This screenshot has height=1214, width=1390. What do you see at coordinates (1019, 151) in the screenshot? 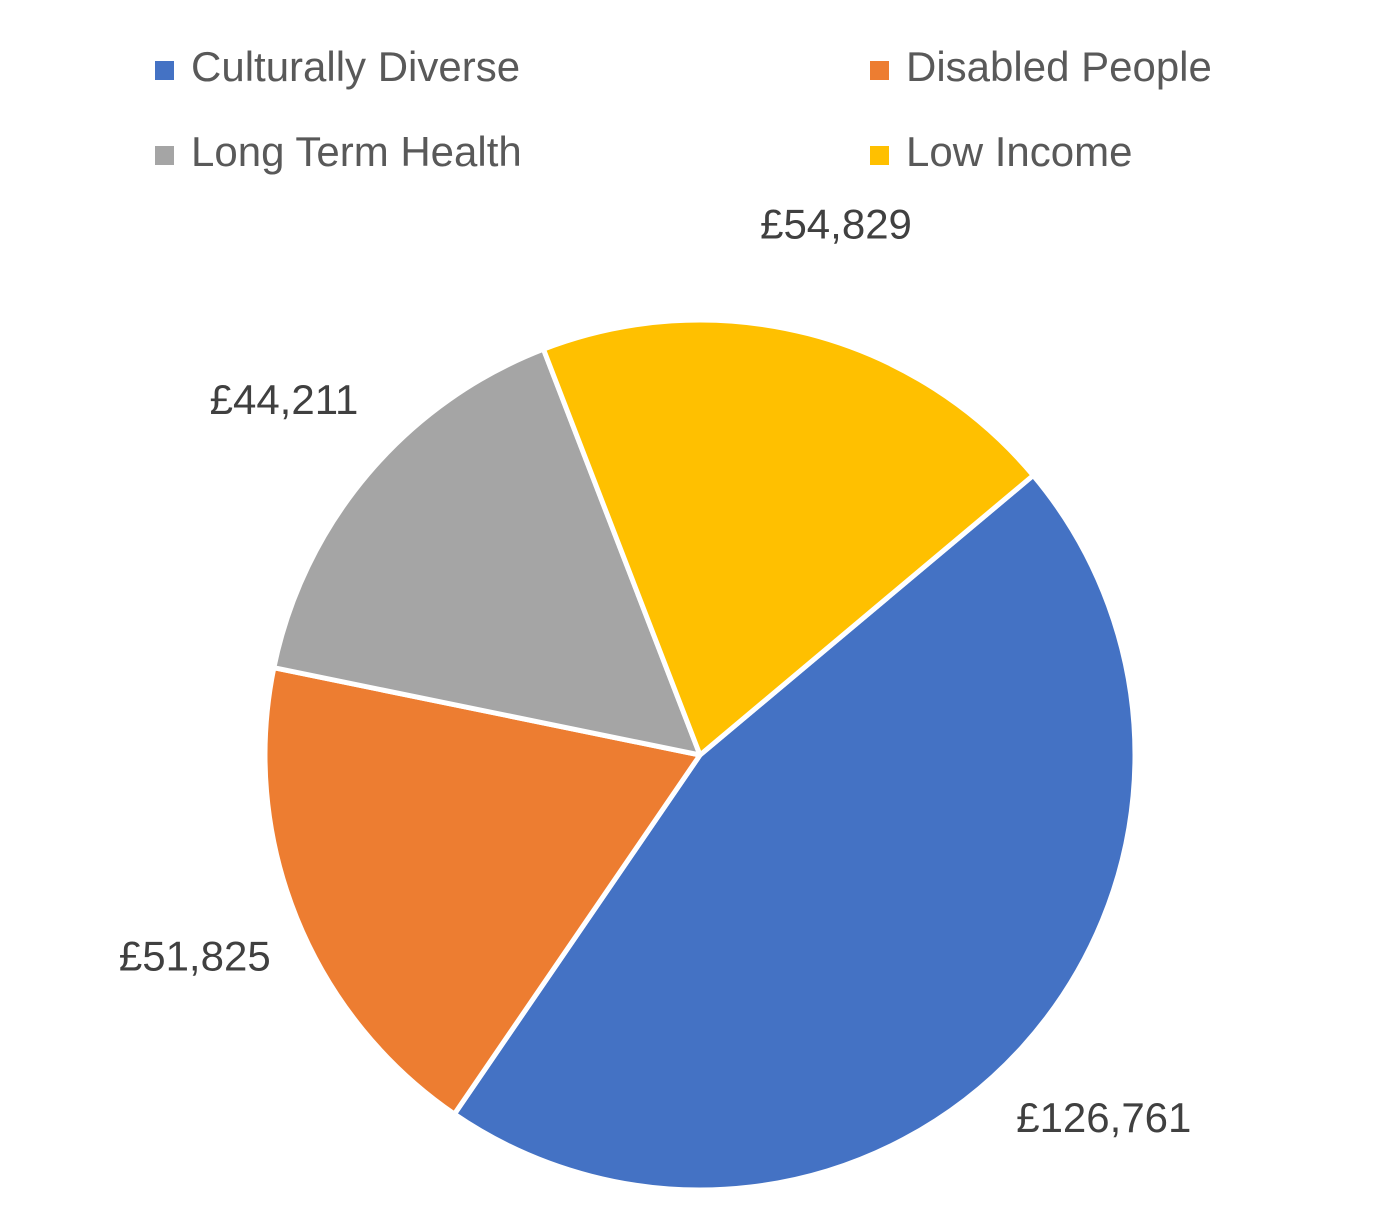
I see `legend-text: Low Income` at bounding box center [1019, 151].